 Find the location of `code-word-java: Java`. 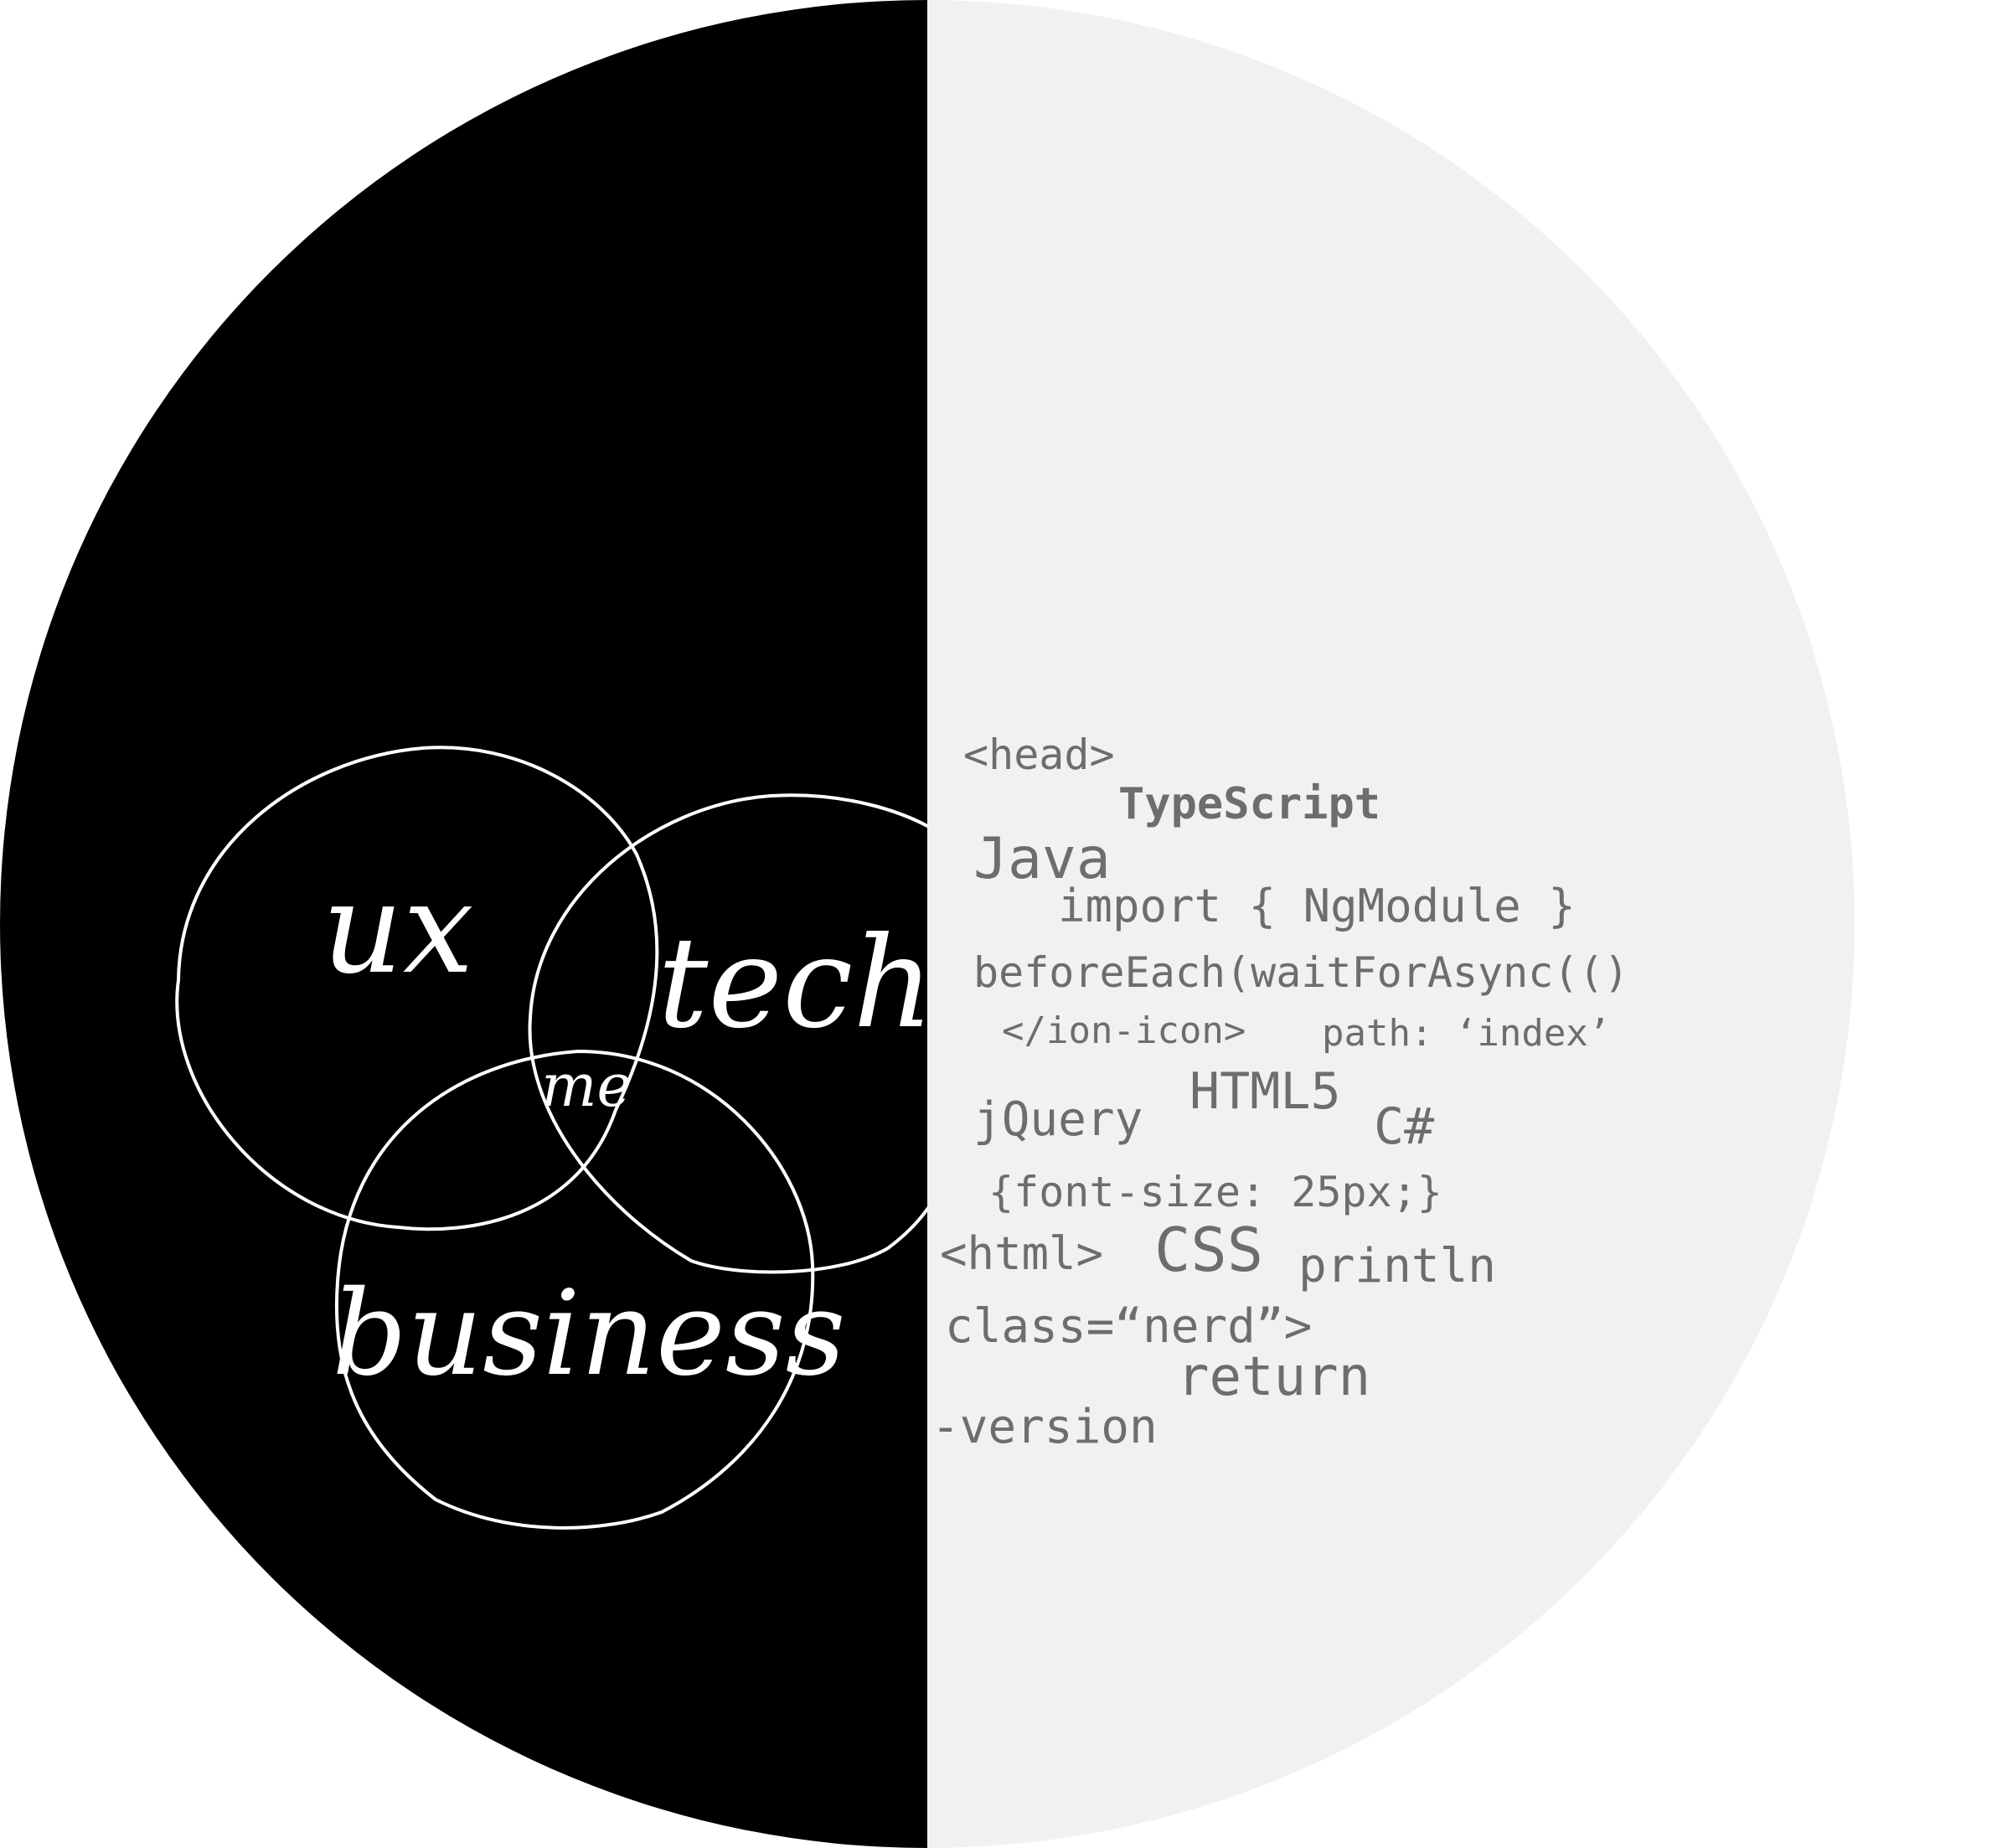

code-word-java: Java is located at coordinates (1042, 859).